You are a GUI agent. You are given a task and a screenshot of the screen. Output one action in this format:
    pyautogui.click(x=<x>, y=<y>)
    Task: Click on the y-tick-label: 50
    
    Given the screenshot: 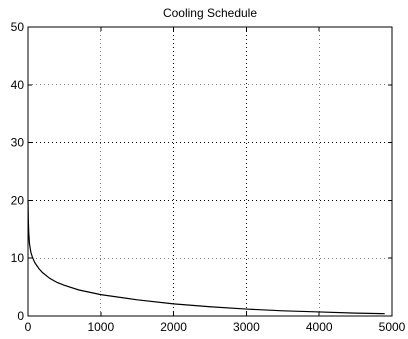 What is the action you would take?
    pyautogui.click(x=18, y=27)
    